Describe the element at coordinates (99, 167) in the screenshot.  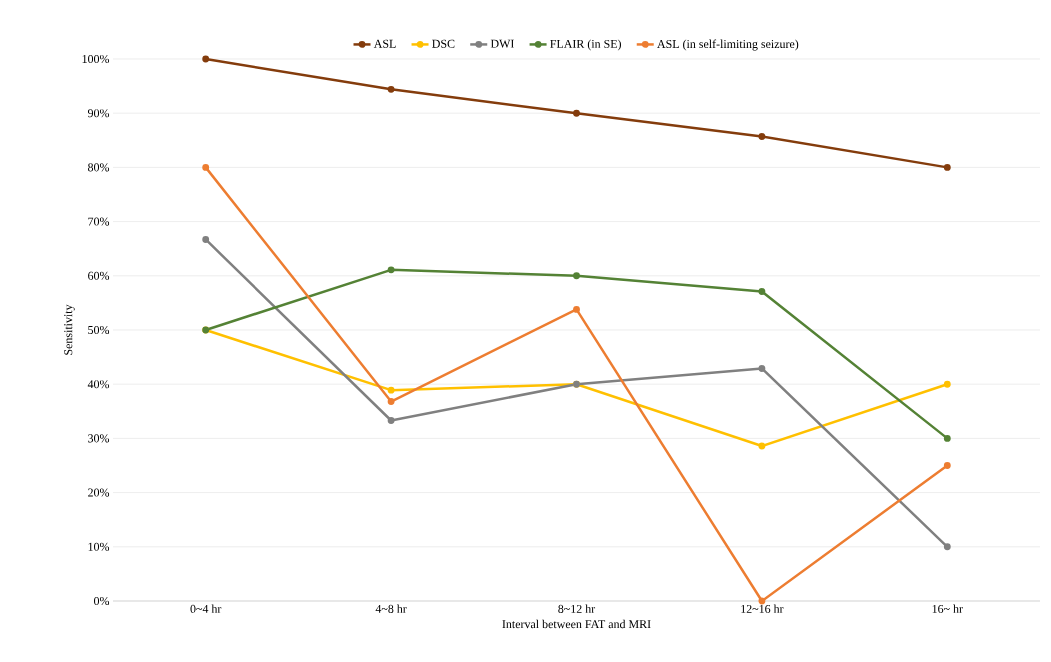
I see `y-tick-label: 80%` at that location.